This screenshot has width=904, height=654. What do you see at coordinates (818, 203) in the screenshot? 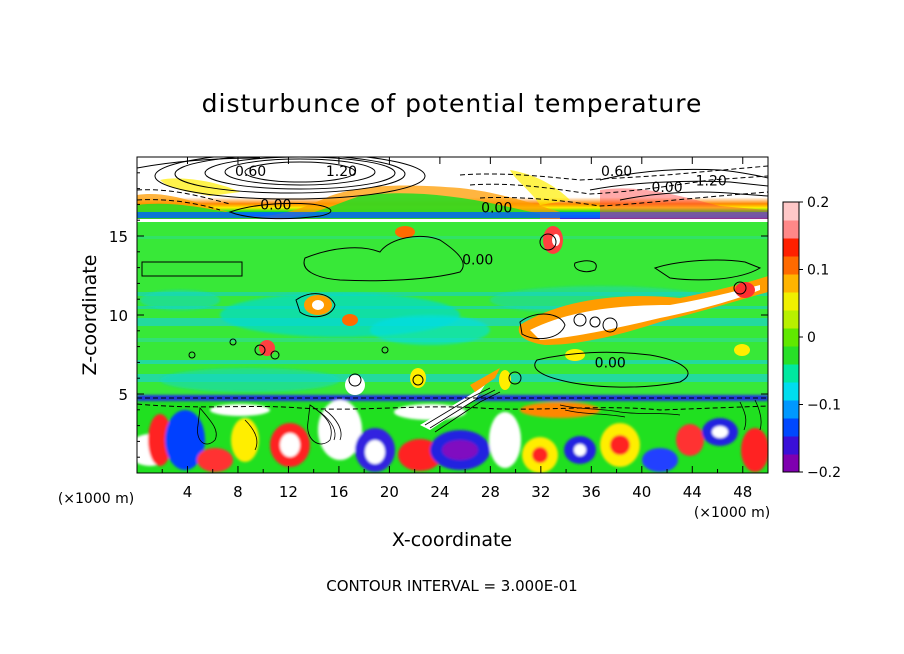
I see `colorbar-tick-label: 0.2` at bounding box center [818, 203].